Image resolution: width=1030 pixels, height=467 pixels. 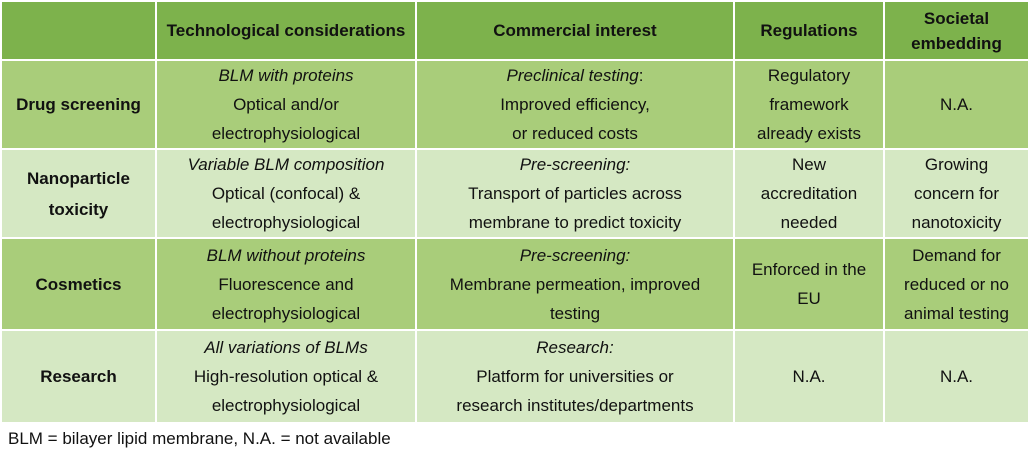 I want to click on row-label: Cosmetics, so click(x=78, y=284).